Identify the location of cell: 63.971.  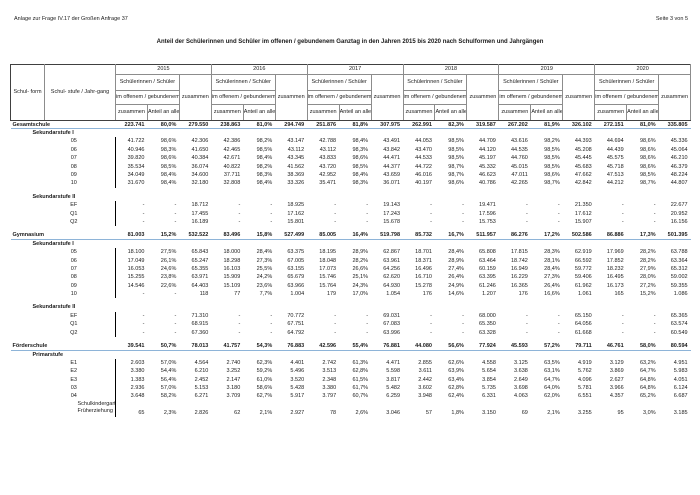
(200, 277).